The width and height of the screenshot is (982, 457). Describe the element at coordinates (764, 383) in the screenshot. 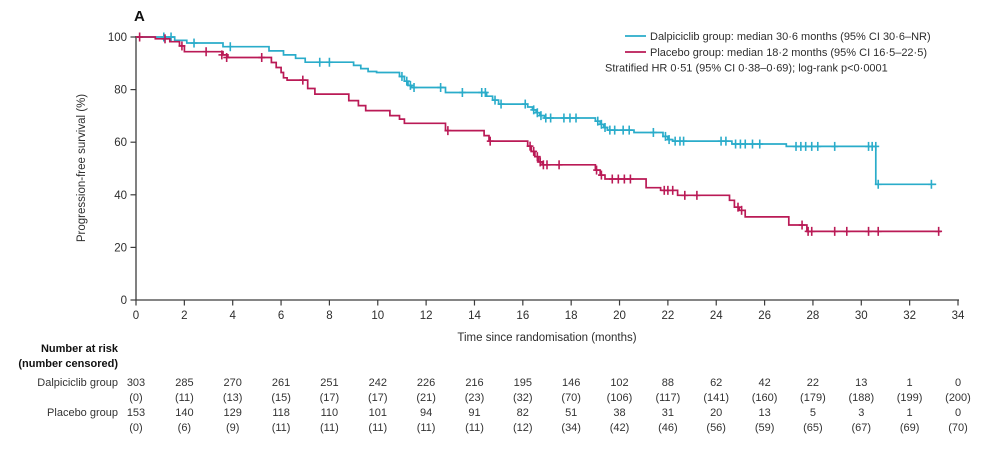

I see `risk-value: 42` at that location.